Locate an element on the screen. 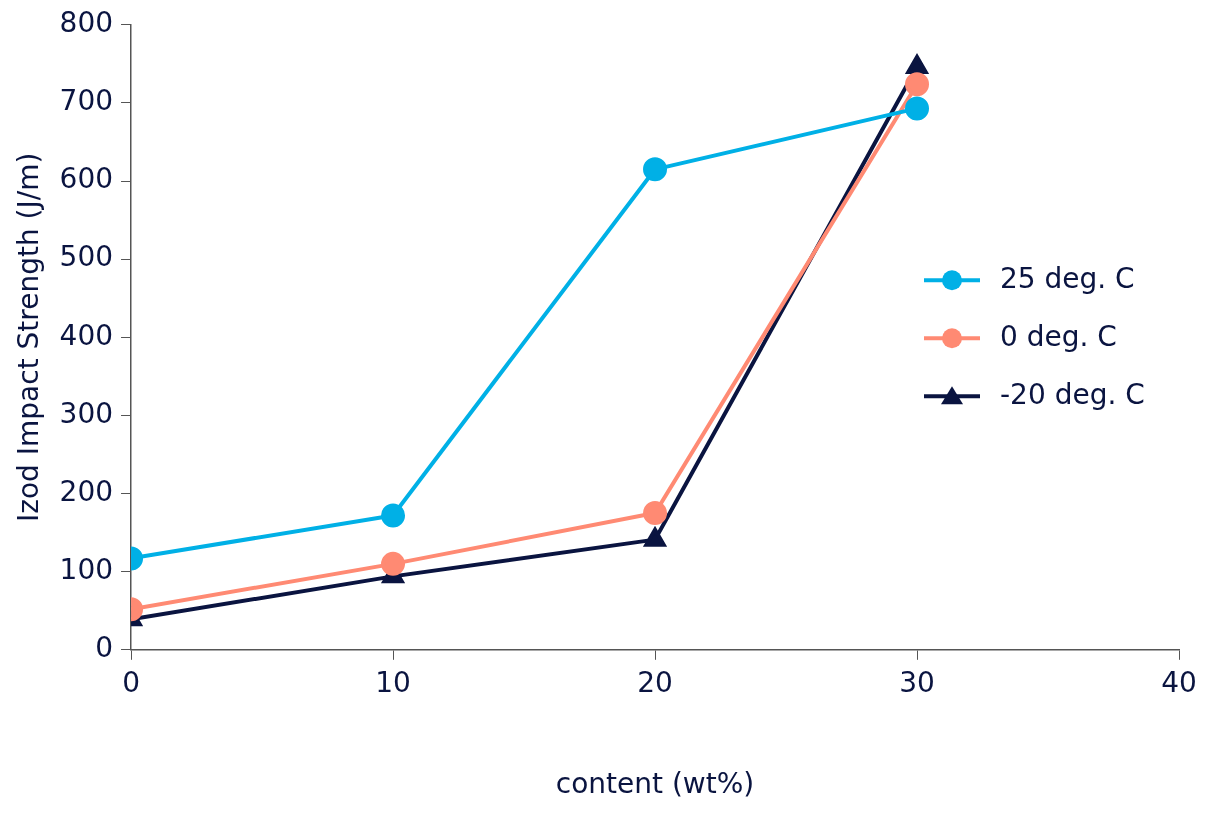 This screenshot has width=1209, height=813. y-tick-label: 500 is located at coordinates (86, 257).